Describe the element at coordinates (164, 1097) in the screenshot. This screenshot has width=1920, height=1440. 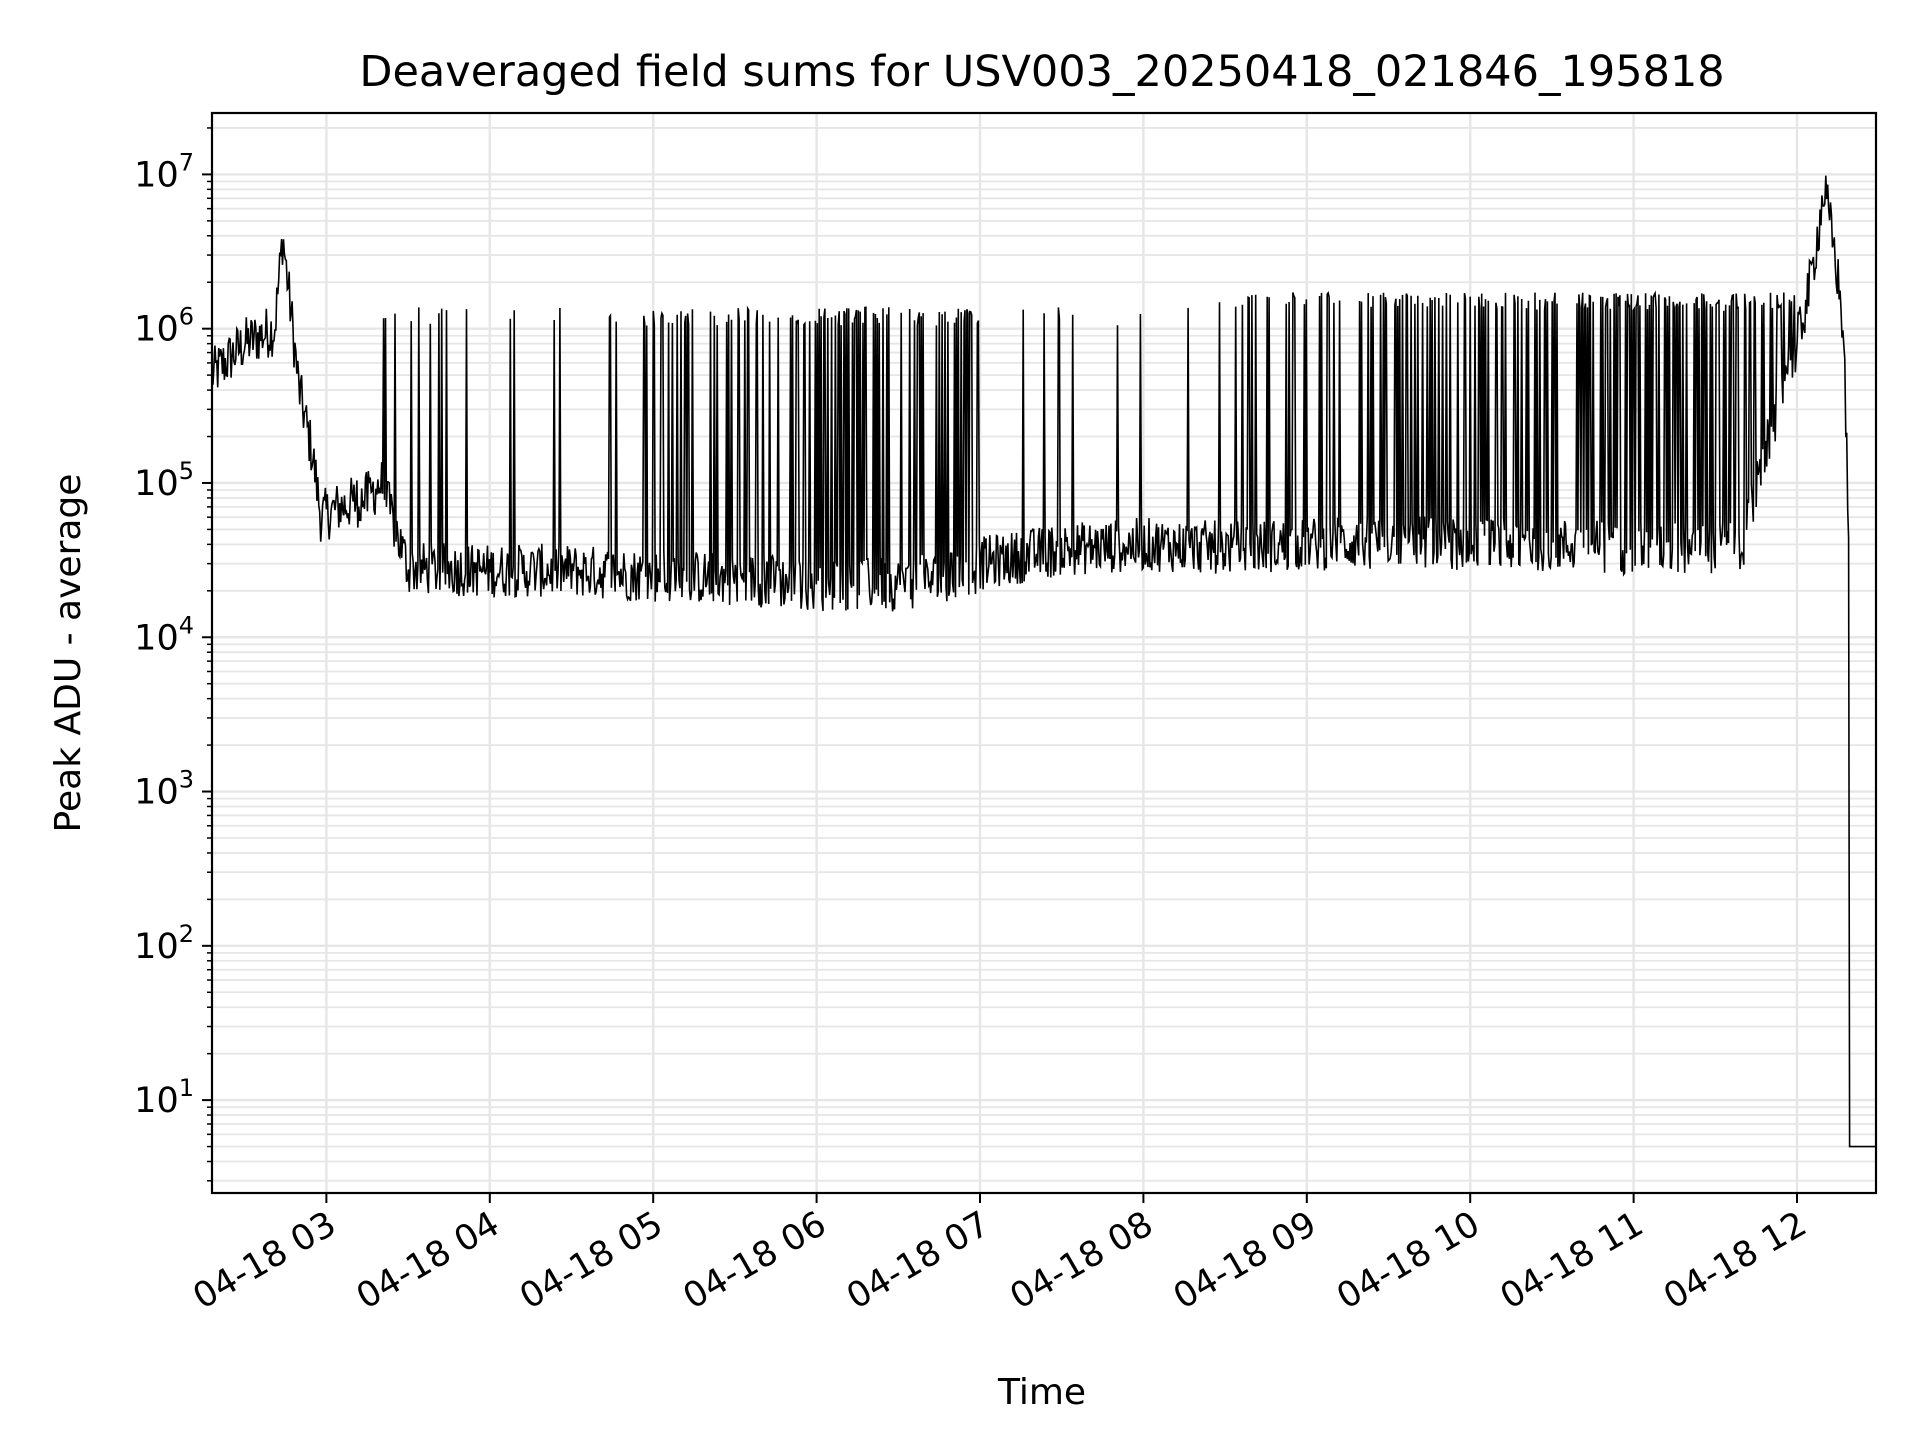
I see `y-tick-label: 10¹` at that location.